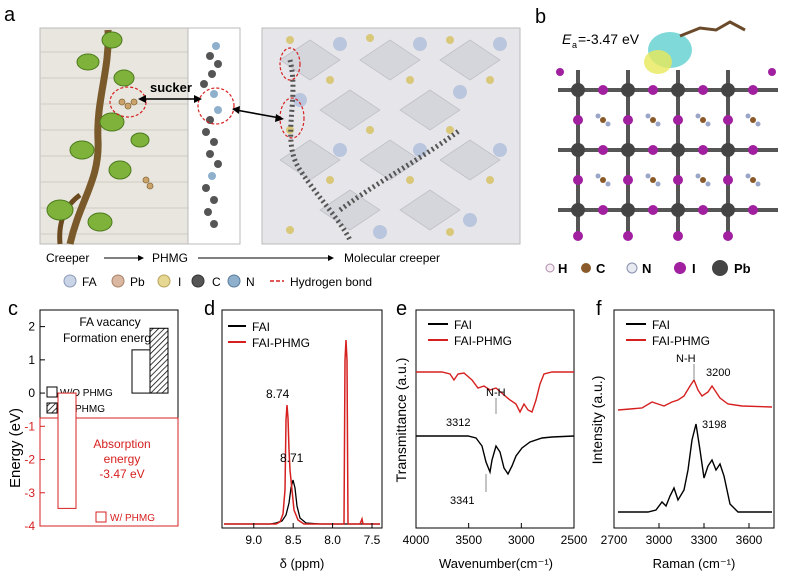  Describe the element at coordinates (253, 540) in the screenshot. I see `x-tick-label: 9.0` at that location.